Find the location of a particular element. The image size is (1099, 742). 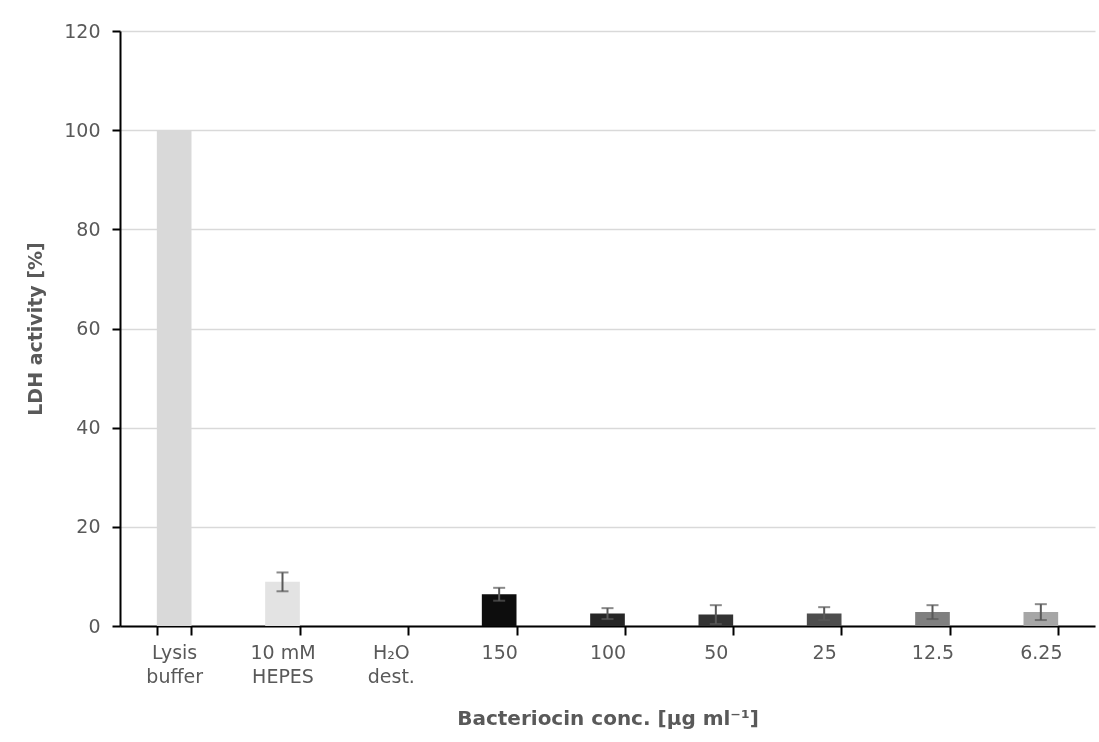

x-tick-label: 150 is located at coordinates (499, 651).